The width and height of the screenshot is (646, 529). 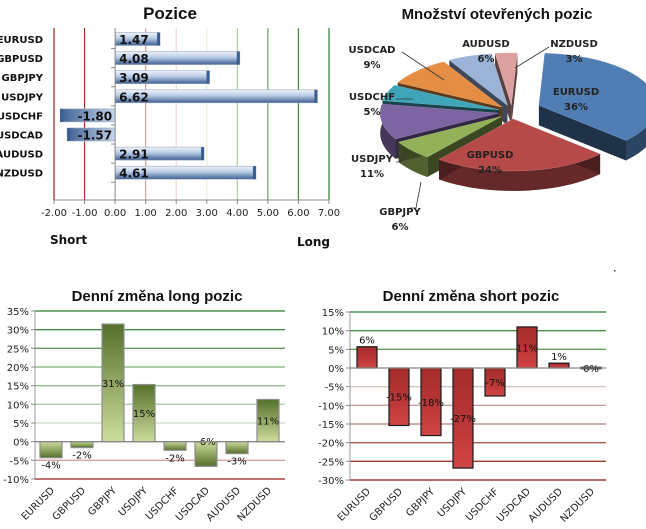 I want to click on daily-short-value-label: -7%, so click(x=494, y=383).